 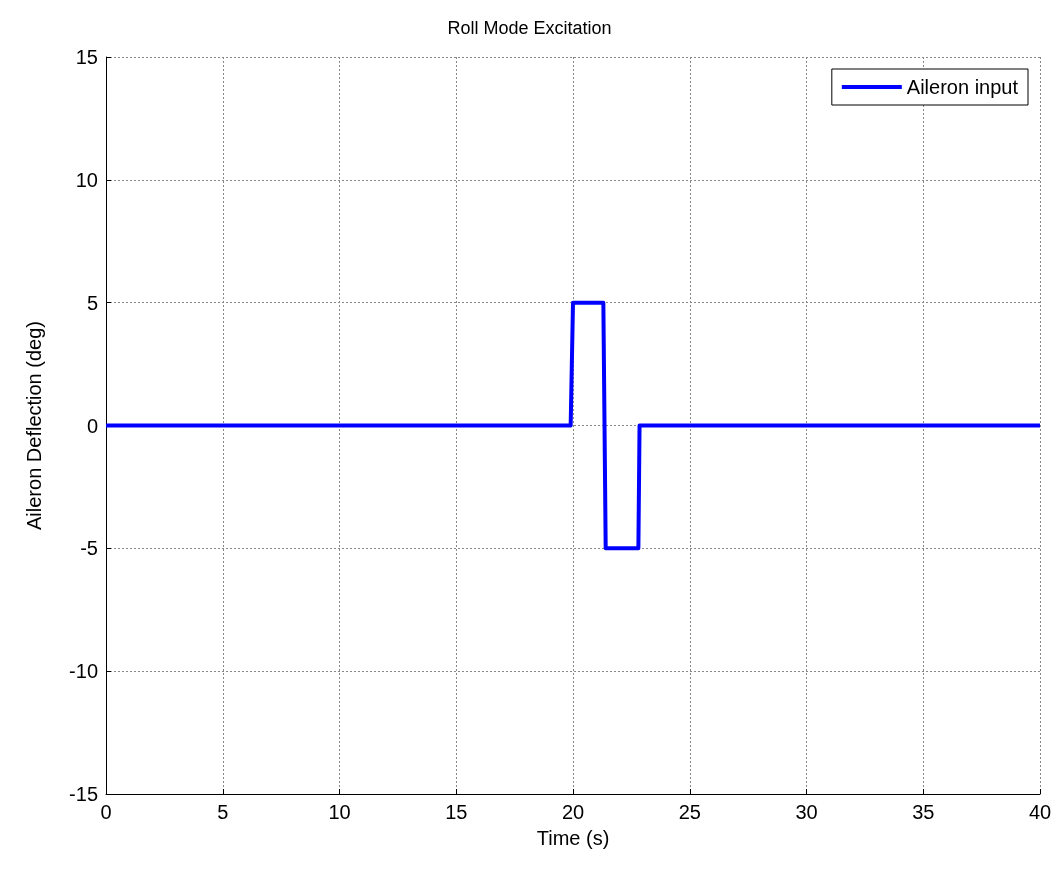 What do you see at coordinates (83, 671) in the screenshot?
I see `y-tick-label: -10` at bounding box center [83, 671].